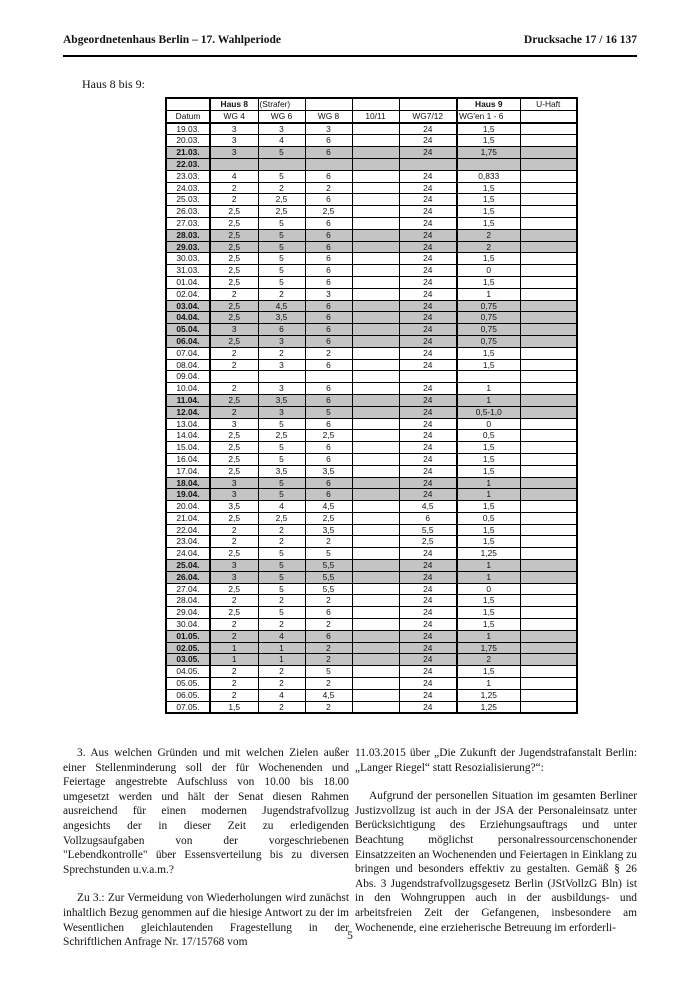 The height and width of the screenshot is (990, 700). Describe the element at coordinates (188, 518) in the screenshot. I see `date-cell: 21.04.` at that location.